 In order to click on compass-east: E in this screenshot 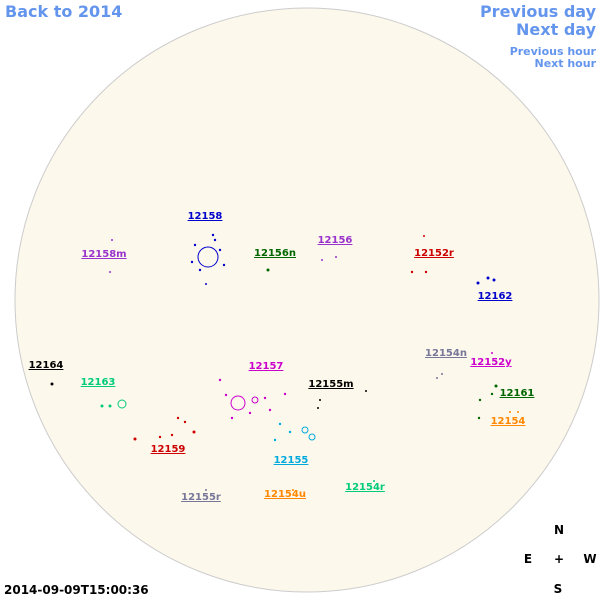, I will do `click(528, 559)`.